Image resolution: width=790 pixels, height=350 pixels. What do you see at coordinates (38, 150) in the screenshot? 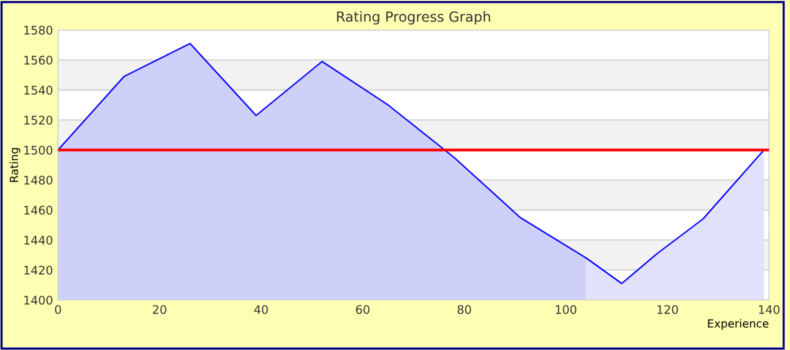
I see `y-tick-label: 1500` at bounding box center [38, 150].